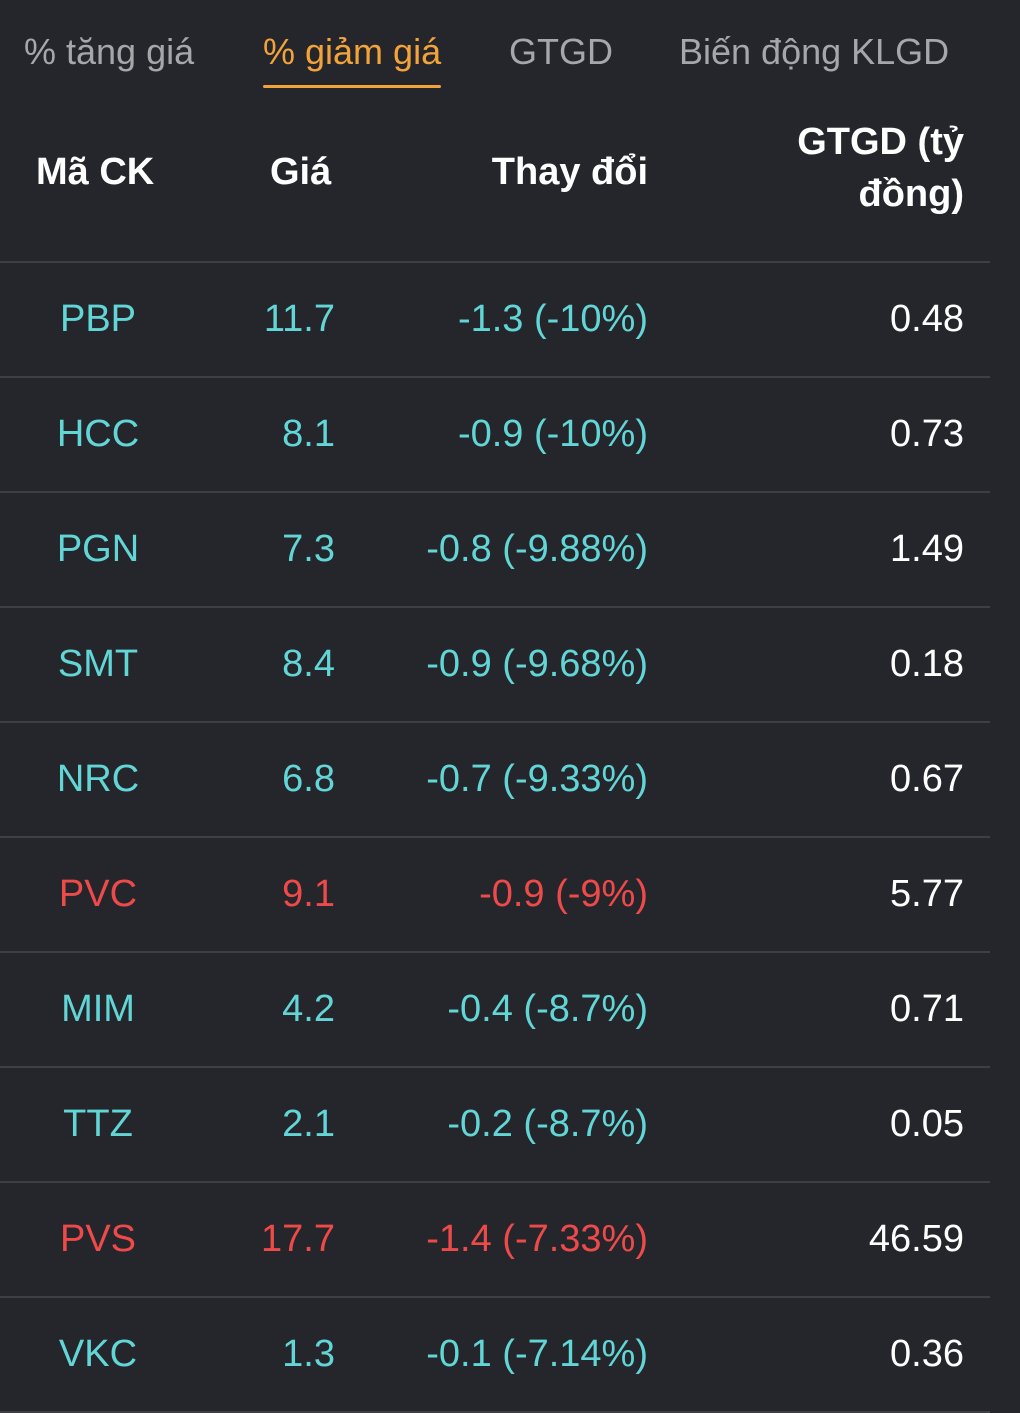 This screenshot has height=1413, width=1020. I want to click on column-header-code: Mã CK, so click(95, 172).